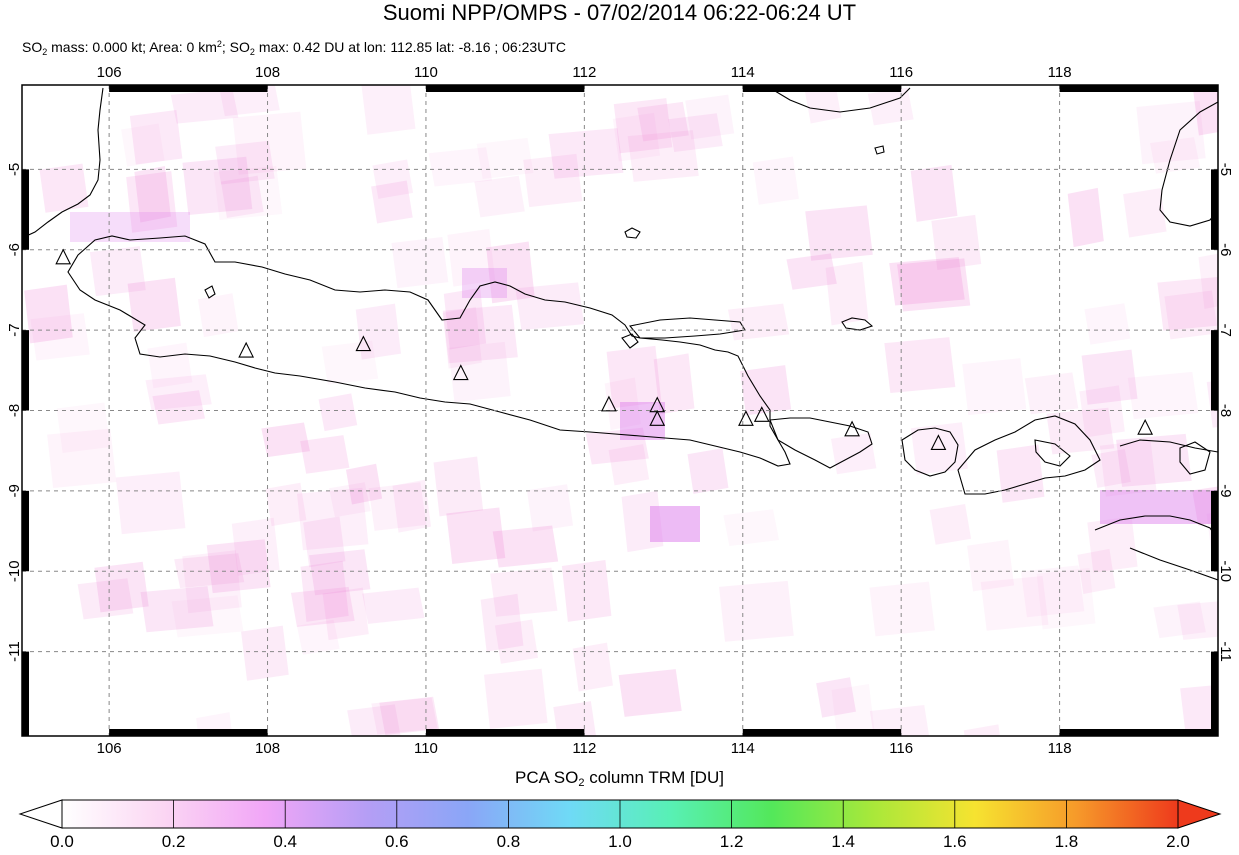 This screenshot has height=855, width=1239. Describe the element at coordinates (1066, 841) in the screenshot. I see `colorbar-tick-label: 1.8` at that location.